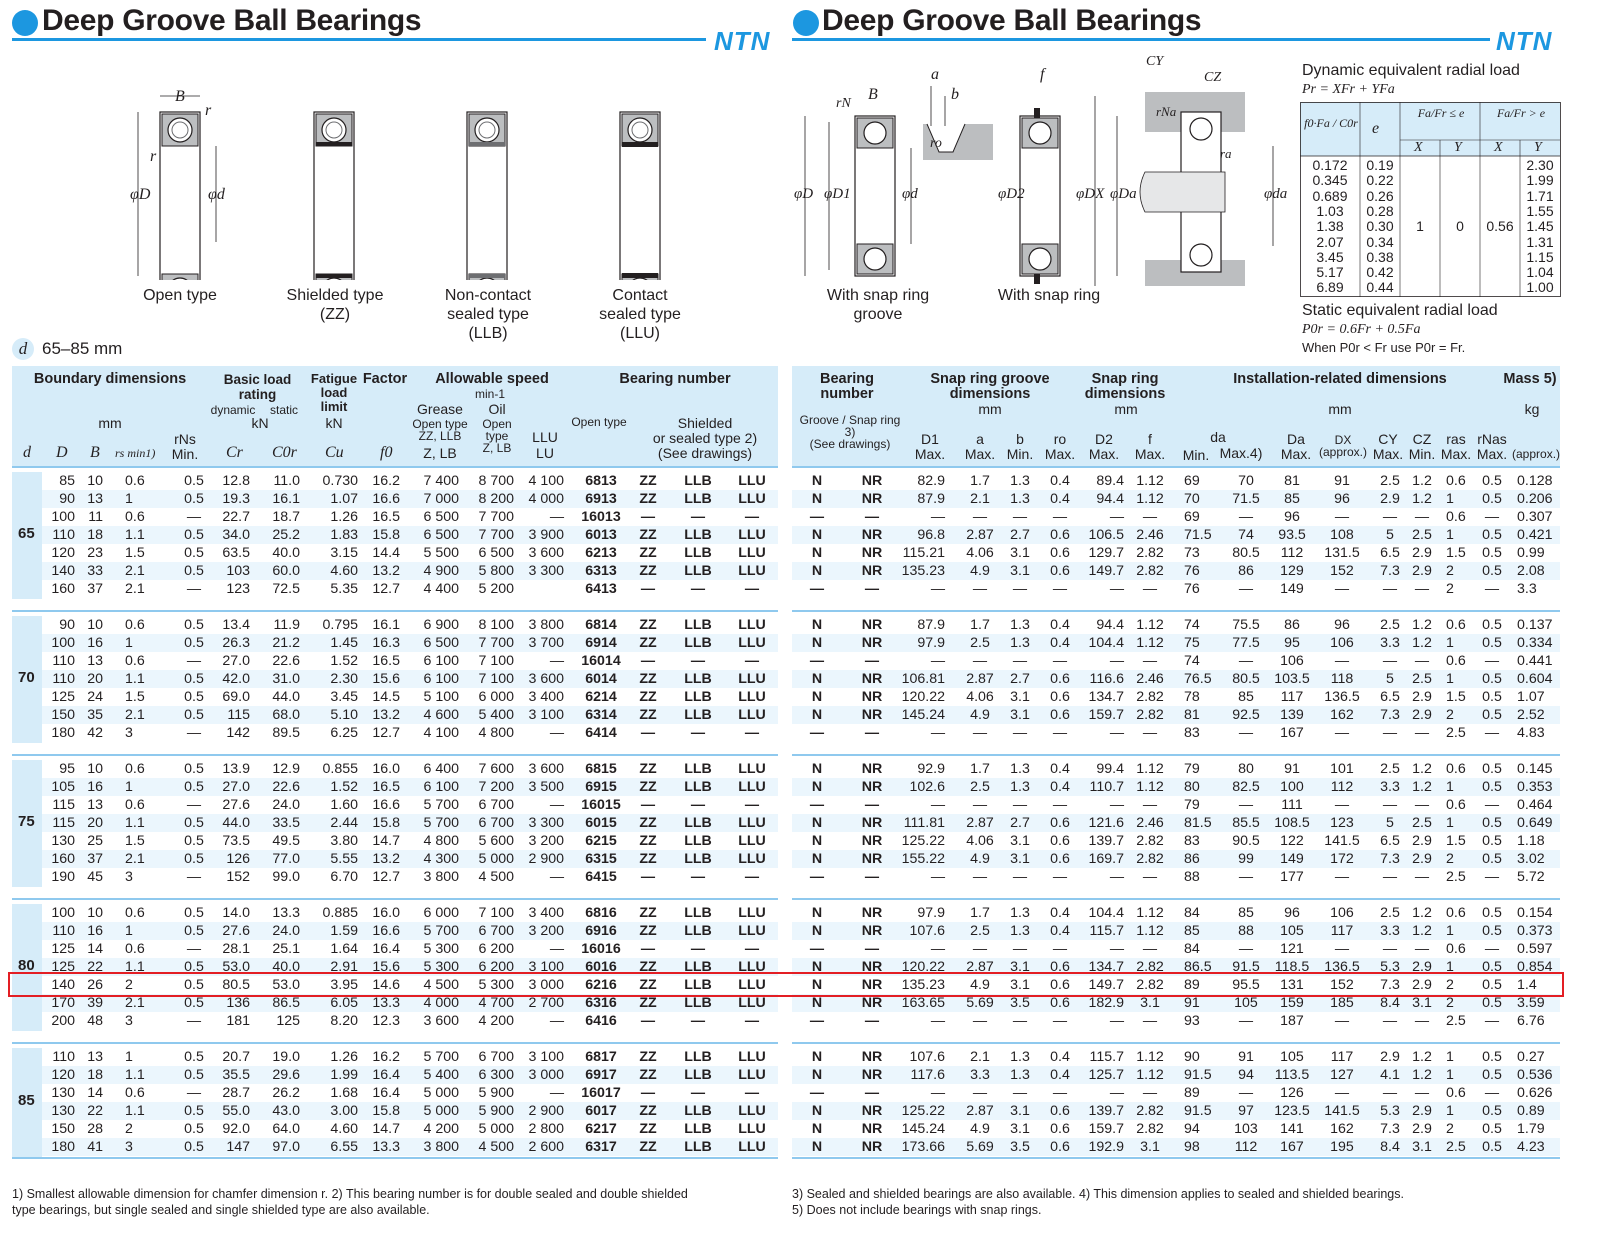 This screenshot has height=1246, width=1600. I want to click on table-cell: 80.5, so click(236, 984).